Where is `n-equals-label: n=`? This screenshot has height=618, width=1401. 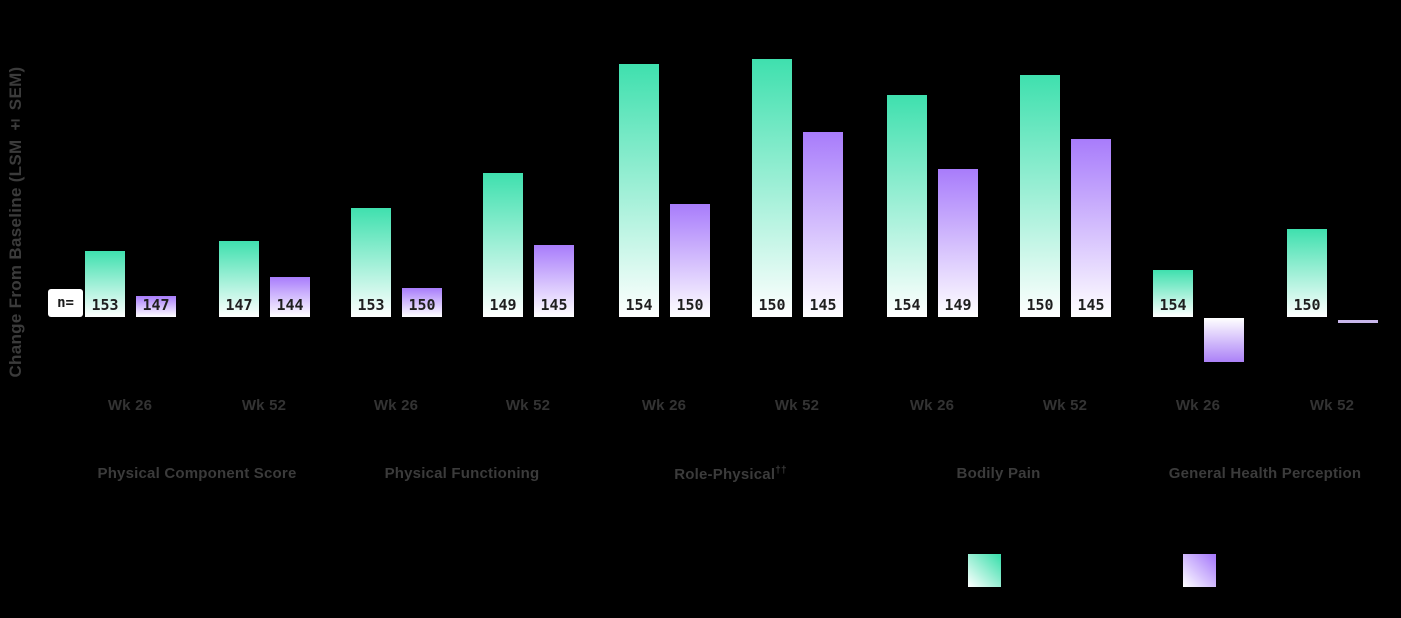 n-equals-label: n= is located at coordinates (65, 303).